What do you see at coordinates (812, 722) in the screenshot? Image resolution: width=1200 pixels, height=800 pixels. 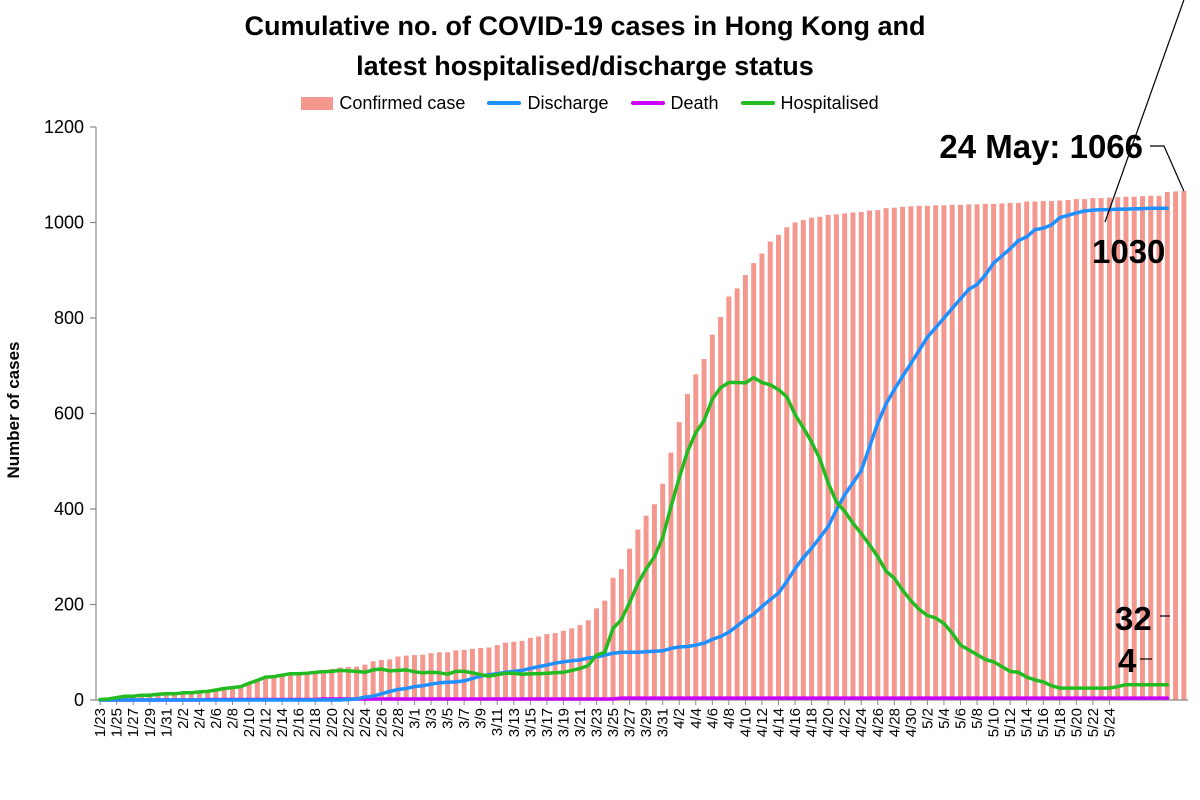 I see `x-tick-label: 4/18` at bounding box center [812, 722].